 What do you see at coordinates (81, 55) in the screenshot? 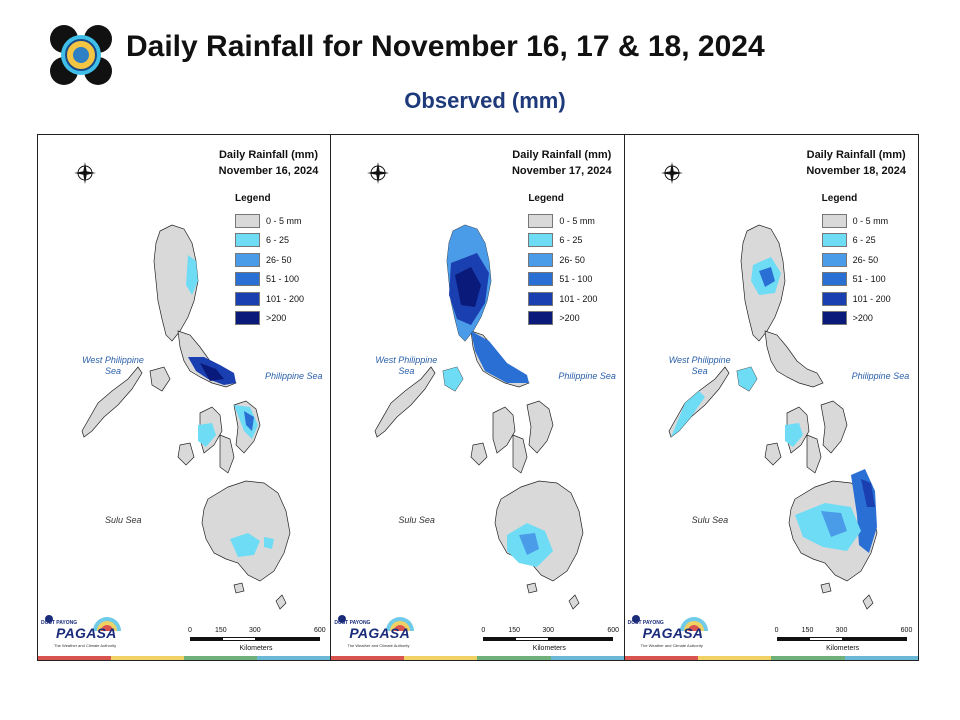
I see `pagasa-logo-icon` at bounding box center [81, 55].